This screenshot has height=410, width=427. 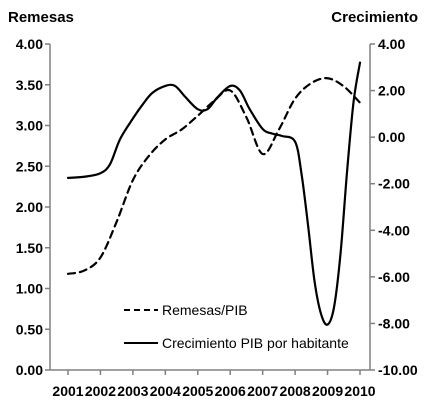 I want to click on x-tick-label: 2008, so click(x=295, y=391).